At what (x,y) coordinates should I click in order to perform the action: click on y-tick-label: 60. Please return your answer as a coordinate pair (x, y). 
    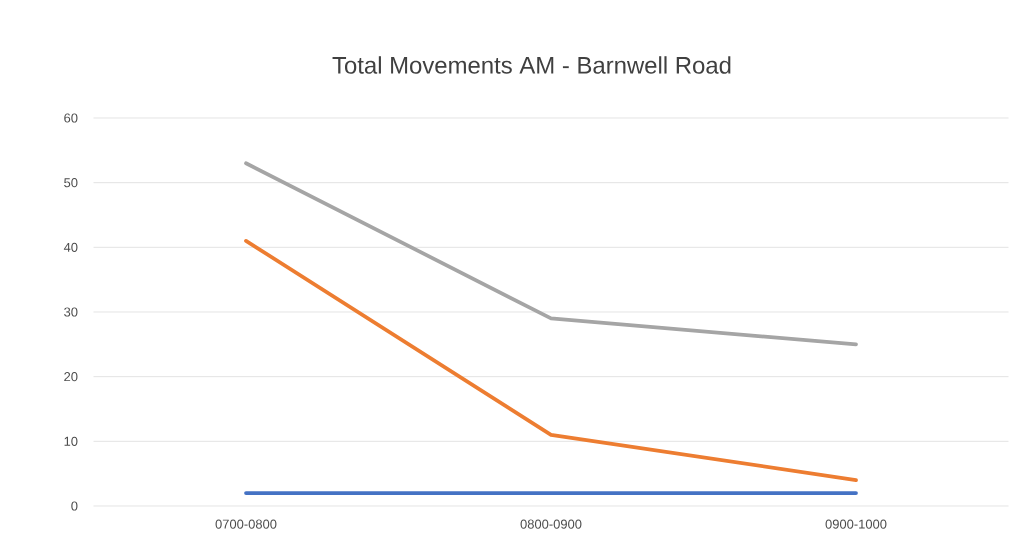
    Looking at the image, I should click on (71, 118).